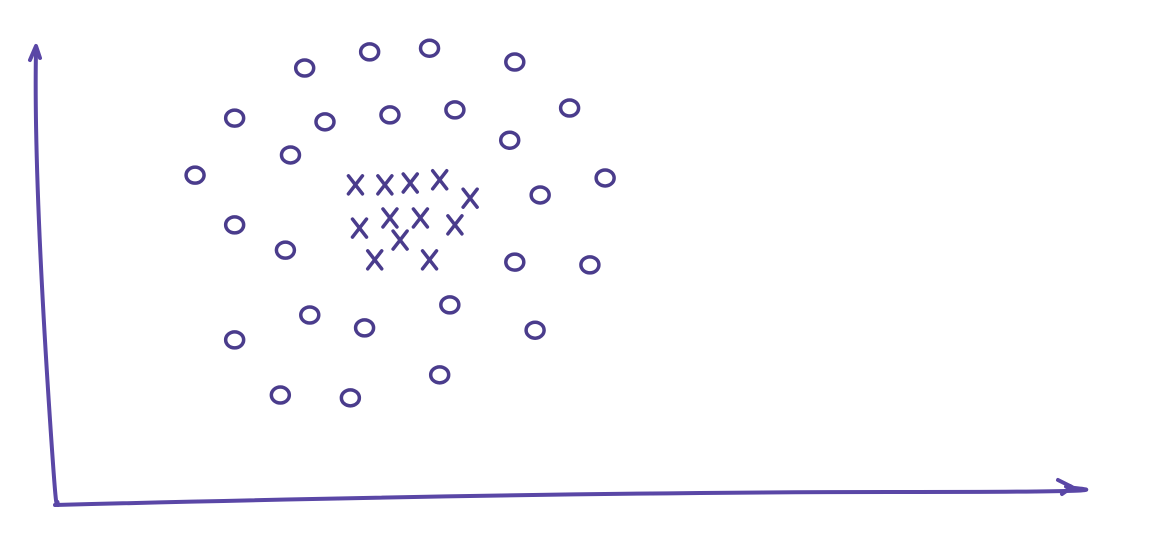 This screenshot has height=554, width=1172. Describe the element at coordinates (35, 53) in the screenshot. I see `y-axis-arrow` at that location.